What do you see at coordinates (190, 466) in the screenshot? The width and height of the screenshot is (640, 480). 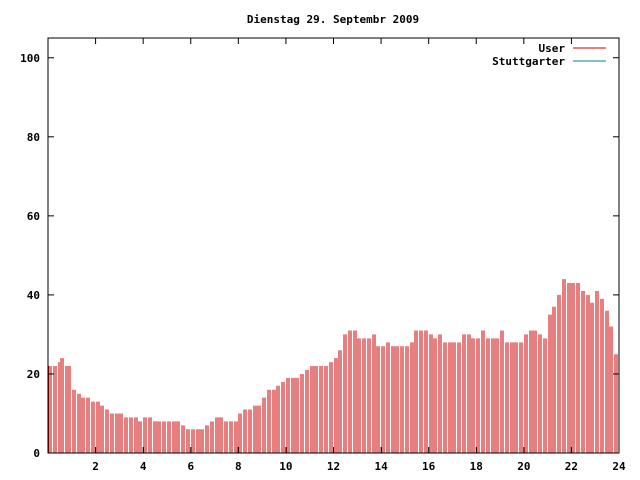 I see `x-tick-label: 6` at bounding box center [190, 466].